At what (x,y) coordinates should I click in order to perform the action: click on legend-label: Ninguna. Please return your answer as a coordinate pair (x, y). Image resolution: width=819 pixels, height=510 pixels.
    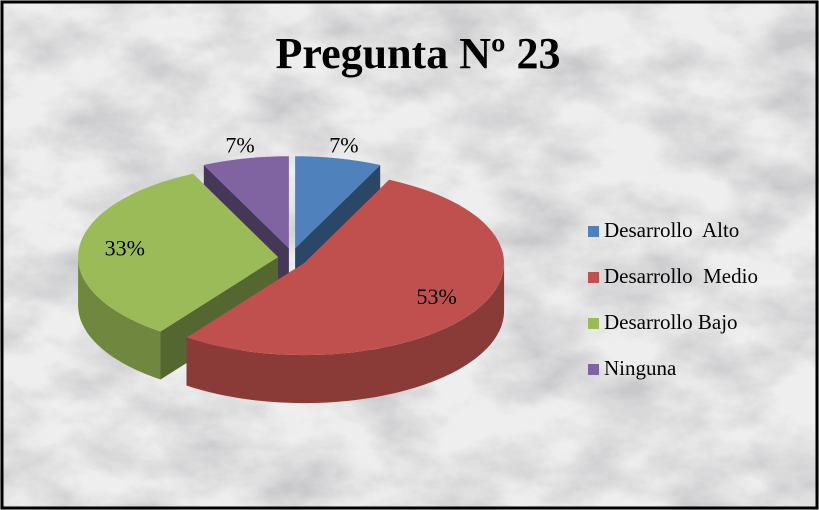
    Looking at the image, I should click on (640, 368).